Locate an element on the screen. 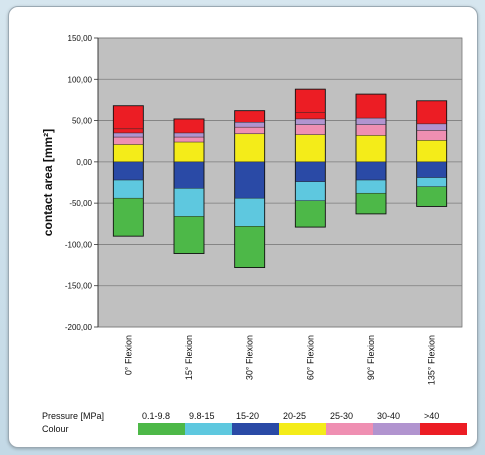 This screenshot has height=455, width=485. legend-range-label: 0.1-9.8 is located at coordinates (156, 416).